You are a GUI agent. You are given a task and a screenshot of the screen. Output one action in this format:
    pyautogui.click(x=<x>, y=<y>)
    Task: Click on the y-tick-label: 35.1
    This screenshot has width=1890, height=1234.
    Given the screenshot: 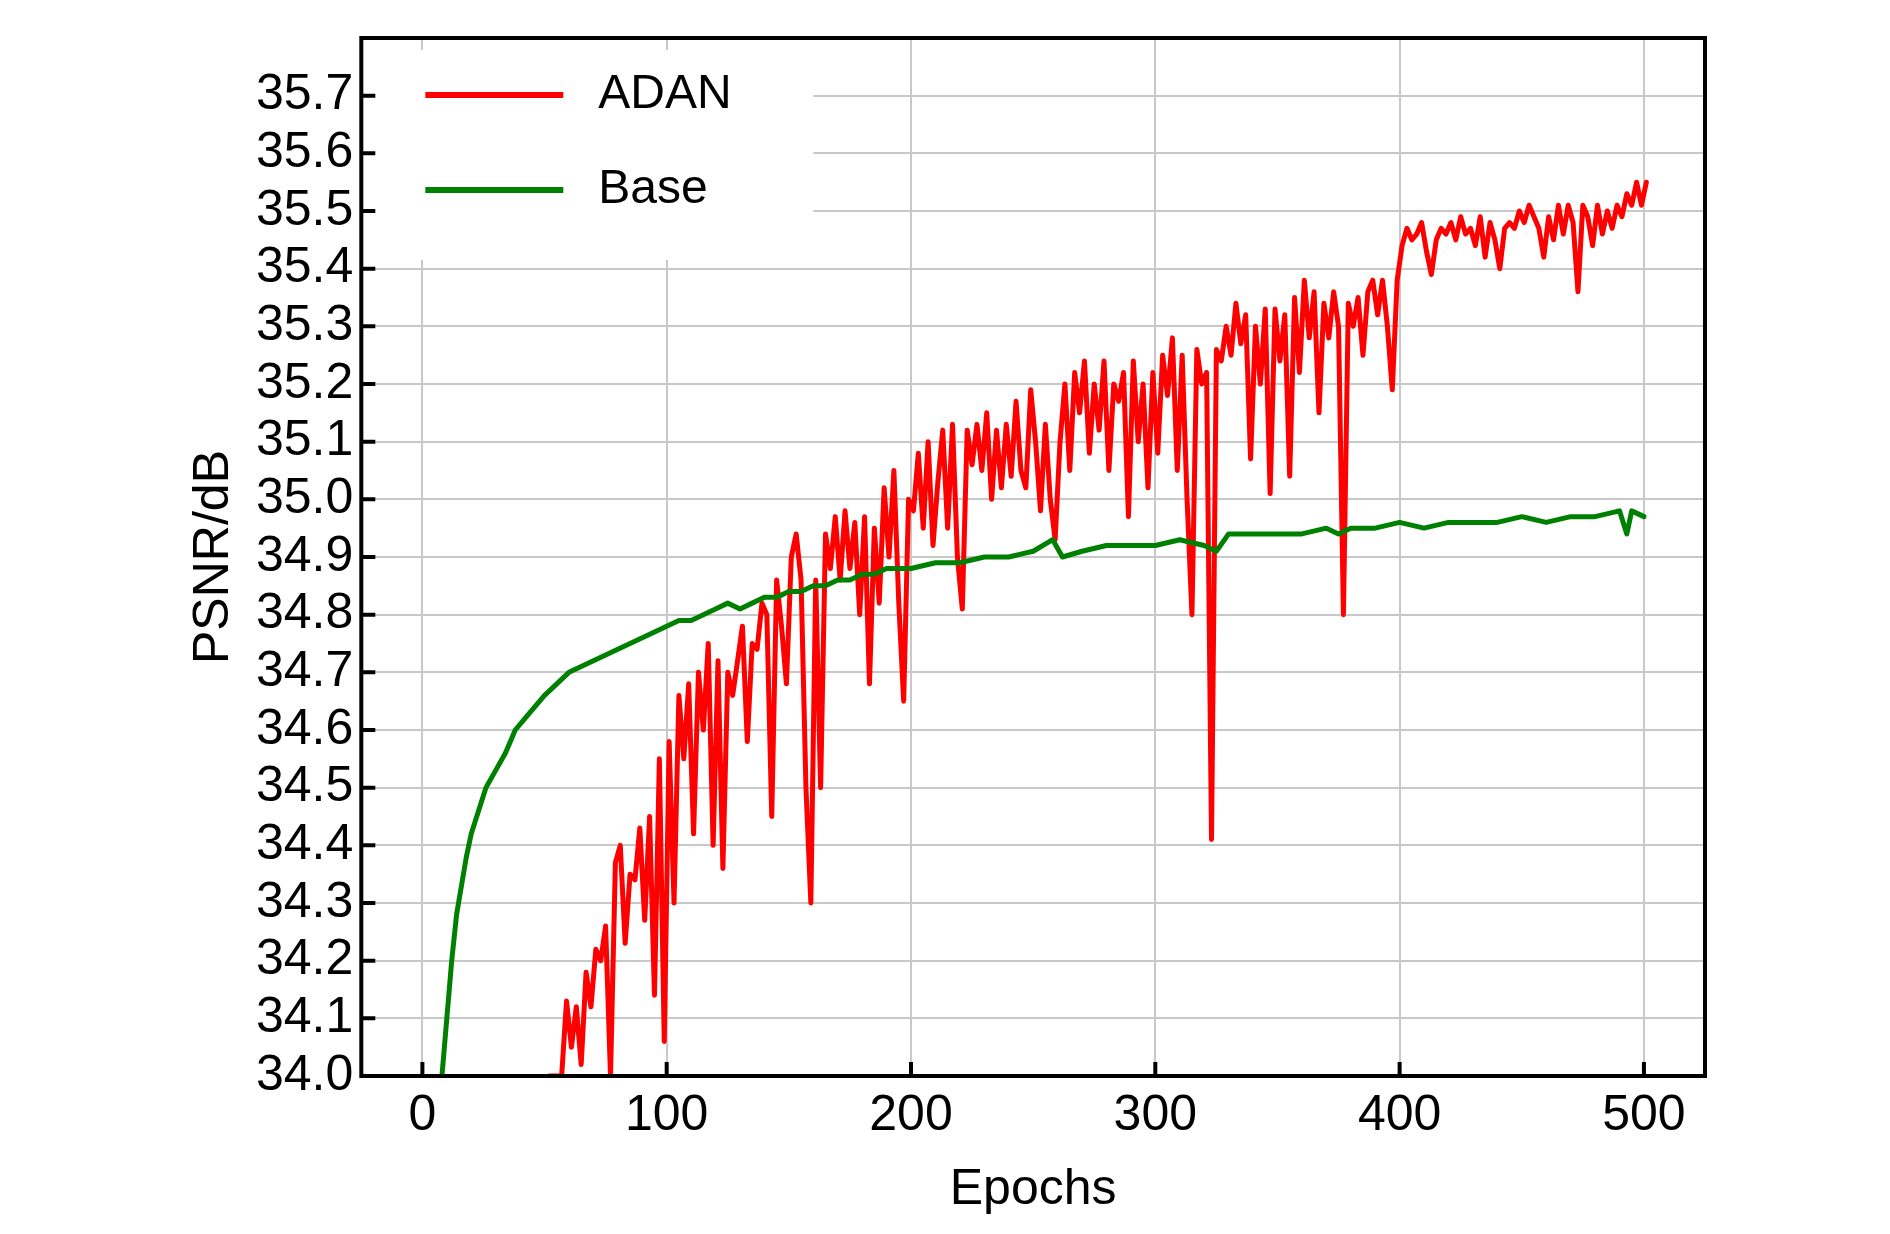 What is the action you would take?
    pyautogui.click(x=304, y=438)
    